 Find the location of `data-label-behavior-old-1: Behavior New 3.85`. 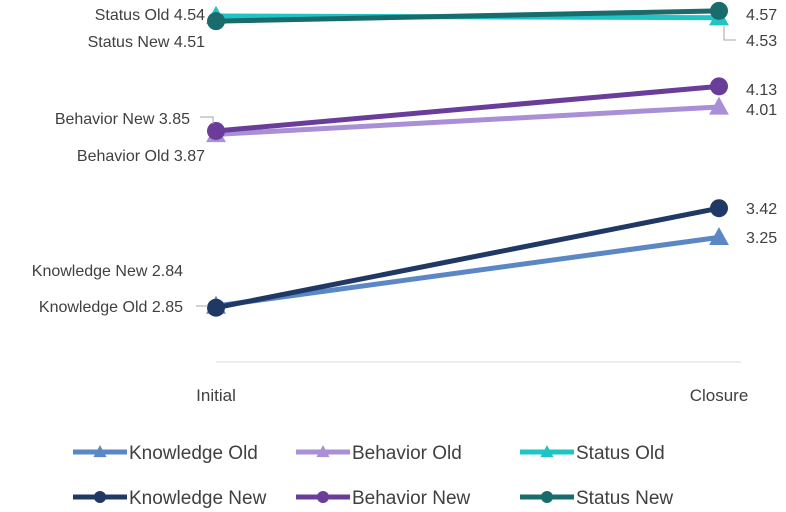

data-label-behavior-old-1: Behavior New 3.85 is located at coordinates (122, 119).